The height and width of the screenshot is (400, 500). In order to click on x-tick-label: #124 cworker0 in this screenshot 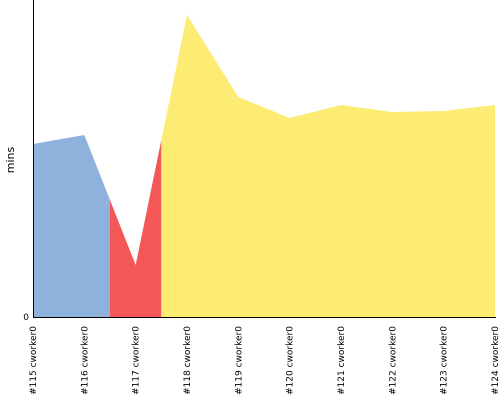, I will do `click(495, 360)`.